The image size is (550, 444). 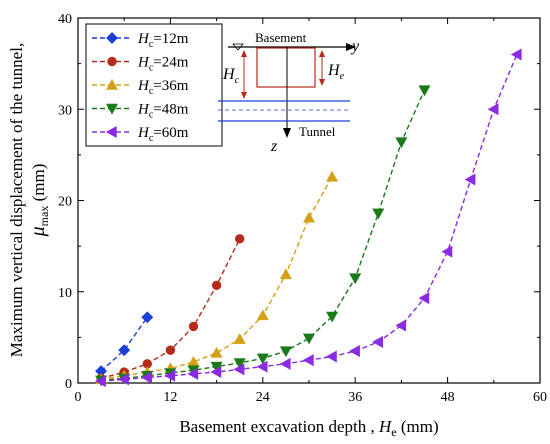 What do you see at coordinates (286, 67) in the screenshot?
I see `basement-box` at bounding box center [286, 67].